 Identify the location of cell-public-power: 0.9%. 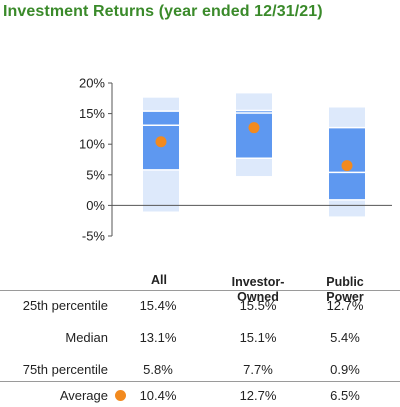
(345, 369).